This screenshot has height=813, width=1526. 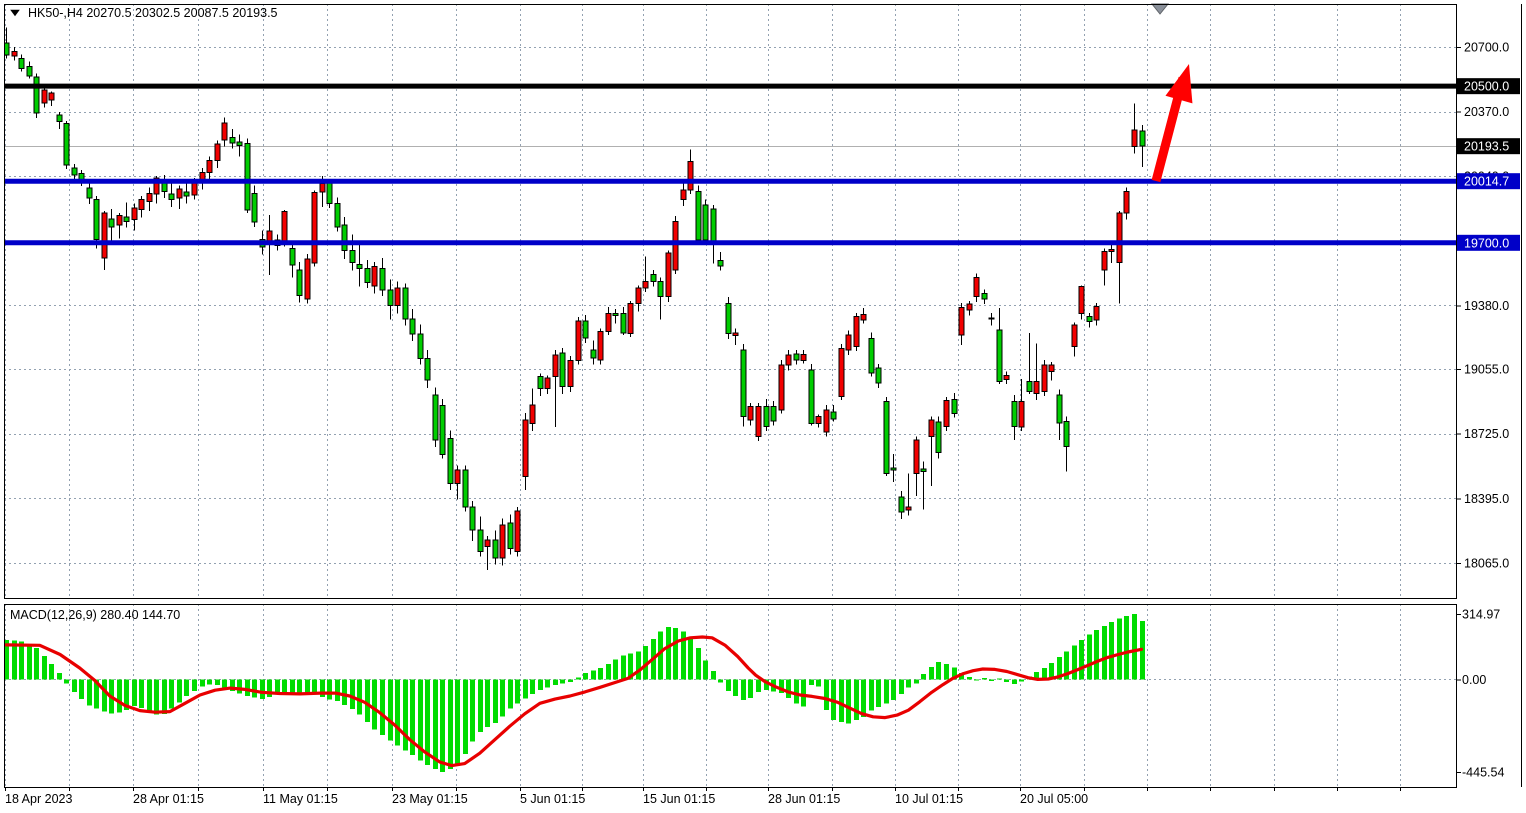 What do you see at coordinates (1488, 181) in the screenshot?
I see `price-badge` at bounding box center [1488, 181].